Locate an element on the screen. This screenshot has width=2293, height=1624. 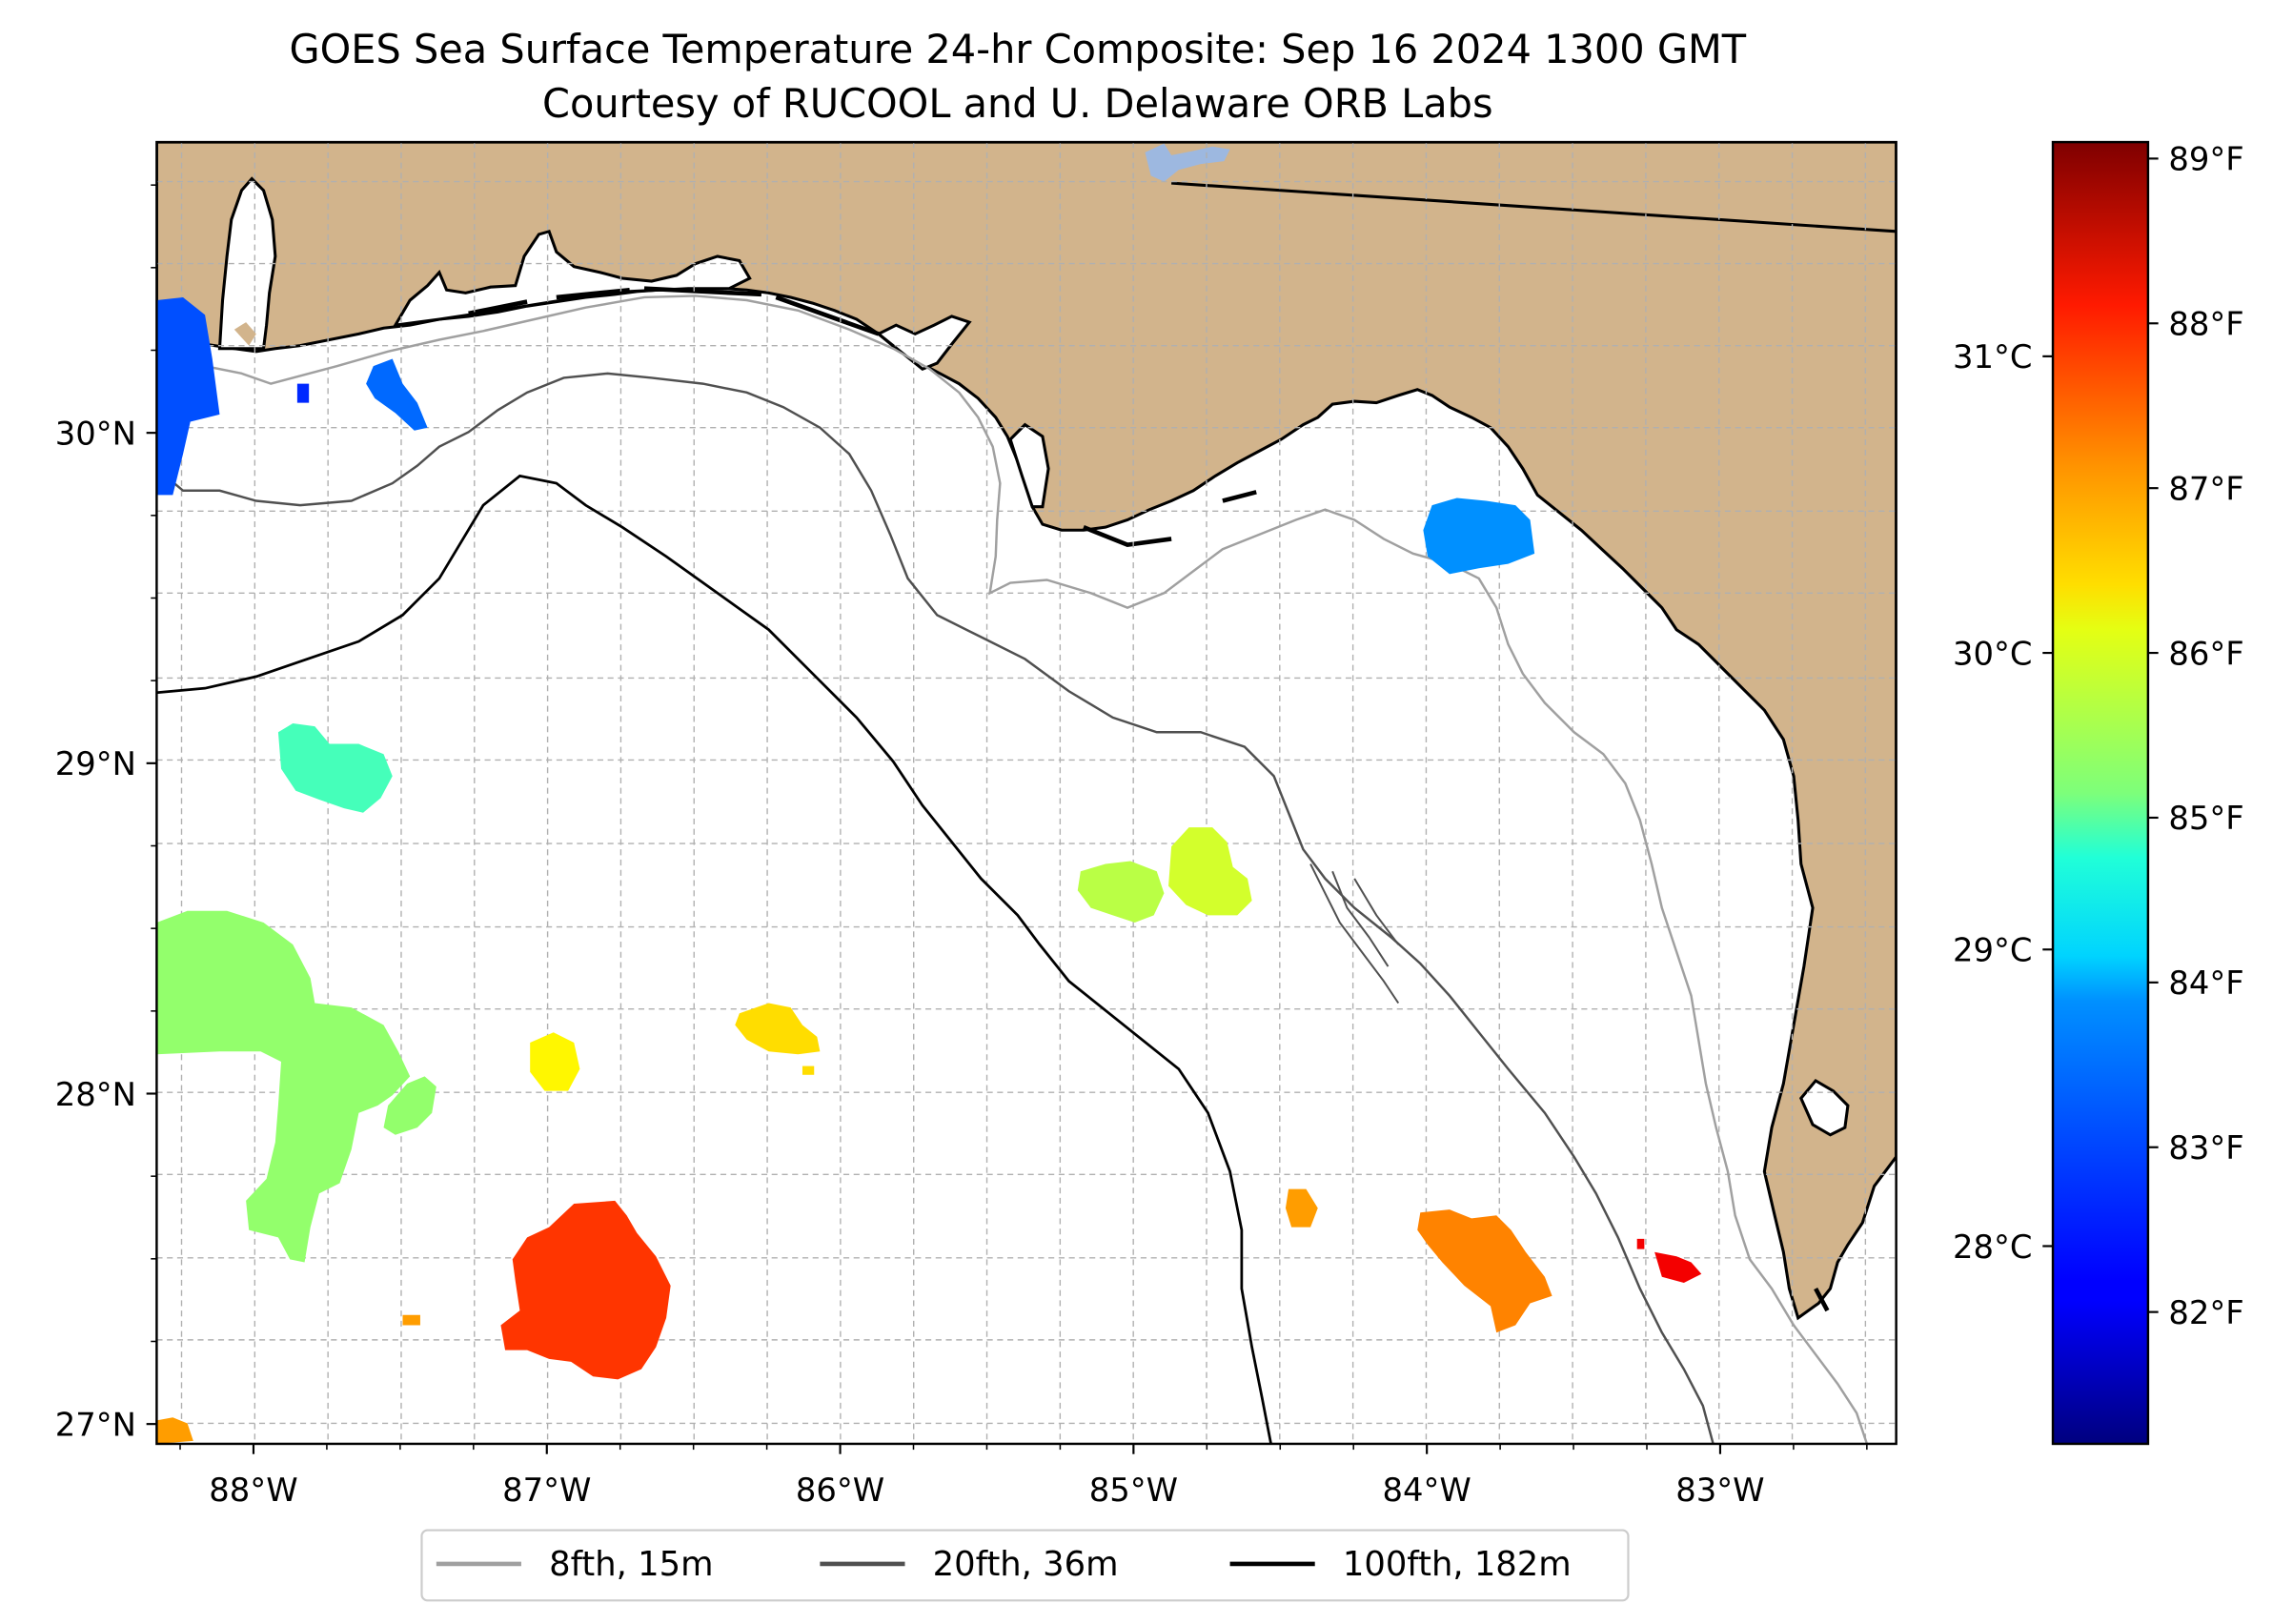
legend: 8fth, 15m 20fth, 36m 100fth, 182m is located at coordinates (1025, 1565).